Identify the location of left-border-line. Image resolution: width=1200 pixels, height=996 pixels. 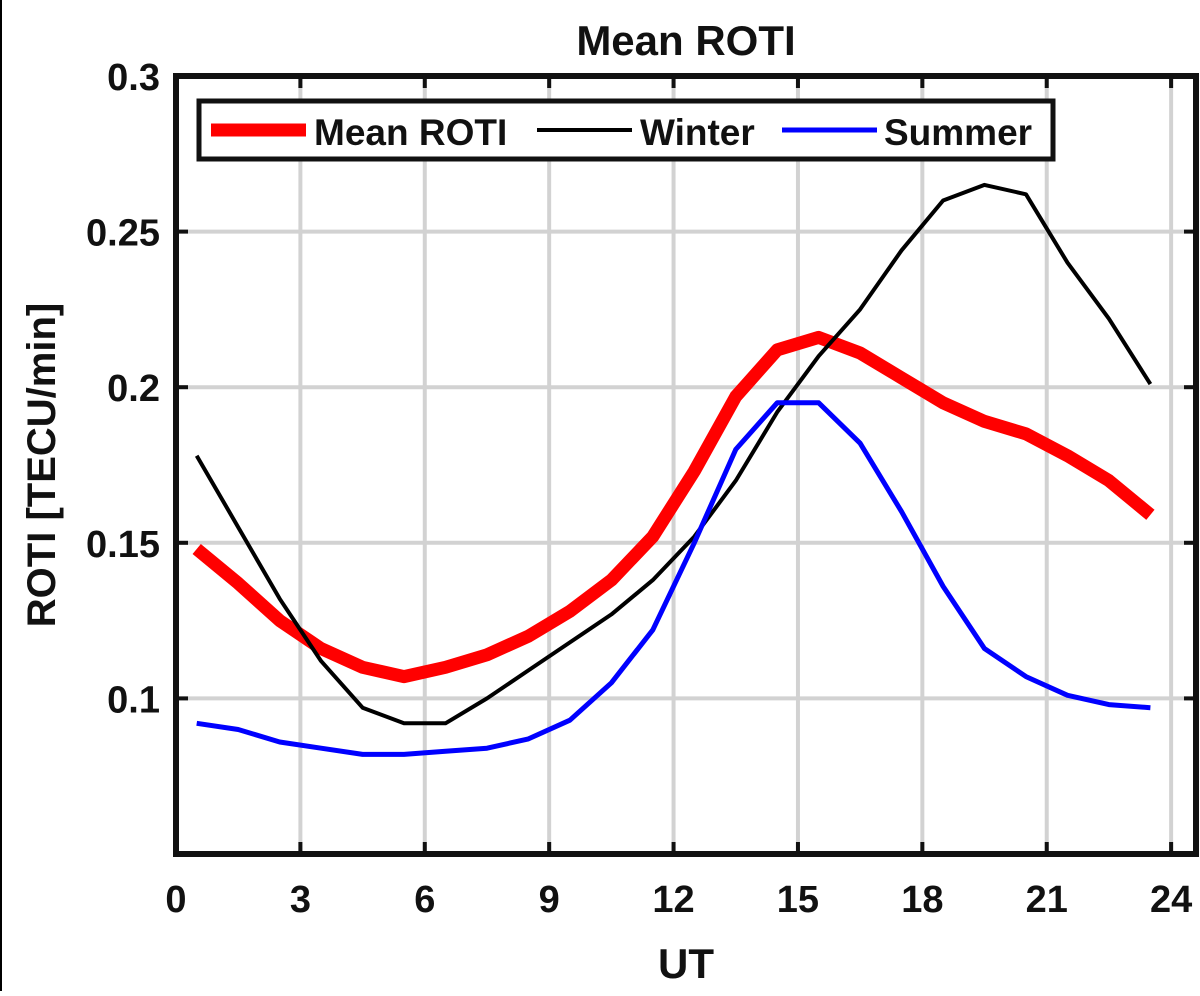
(1, 495).